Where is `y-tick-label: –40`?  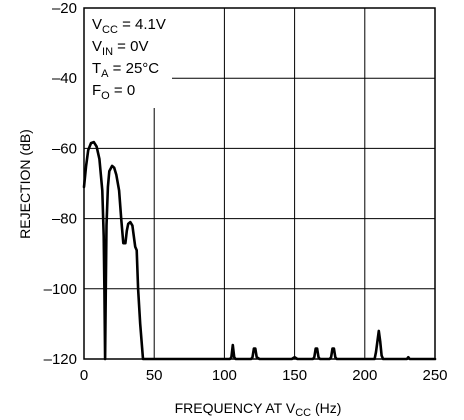
y-tick-label: –40 is located at coordinates (64, 78).